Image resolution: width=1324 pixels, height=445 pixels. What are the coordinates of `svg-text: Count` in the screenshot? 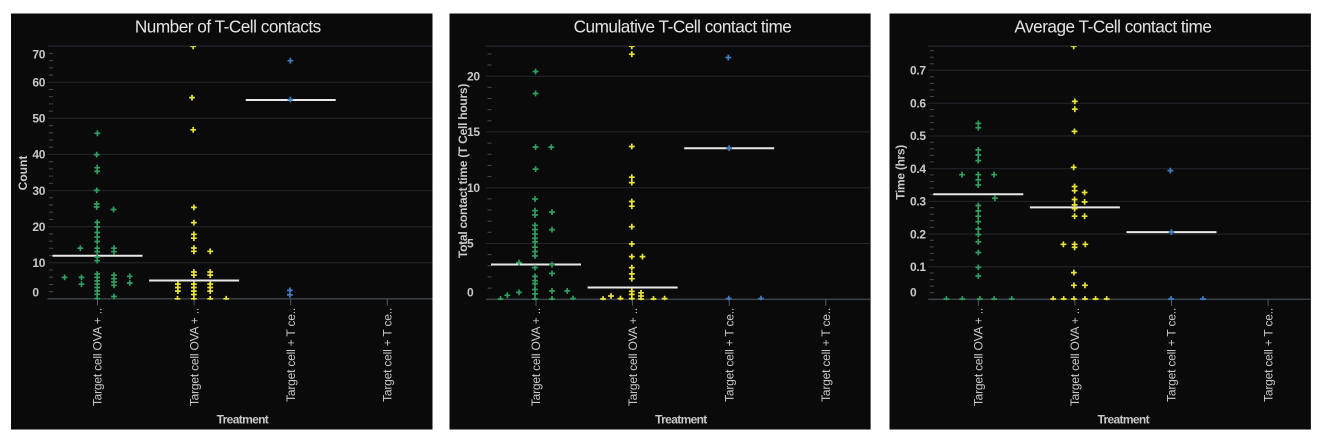 It's located at (23, 173).